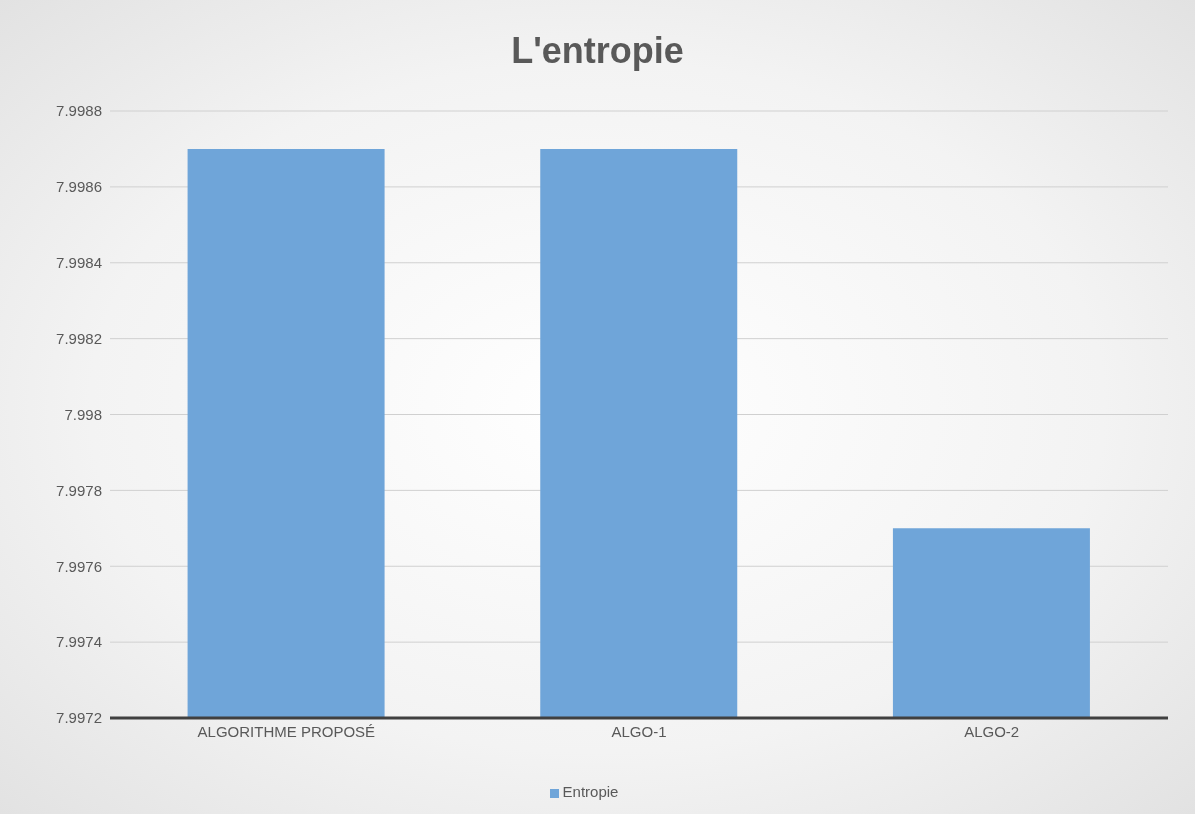 Image resolution: width=1195 pixels, height=814 pixels. I want to click on y-tick-label: 7.9986, so click(79, 187).